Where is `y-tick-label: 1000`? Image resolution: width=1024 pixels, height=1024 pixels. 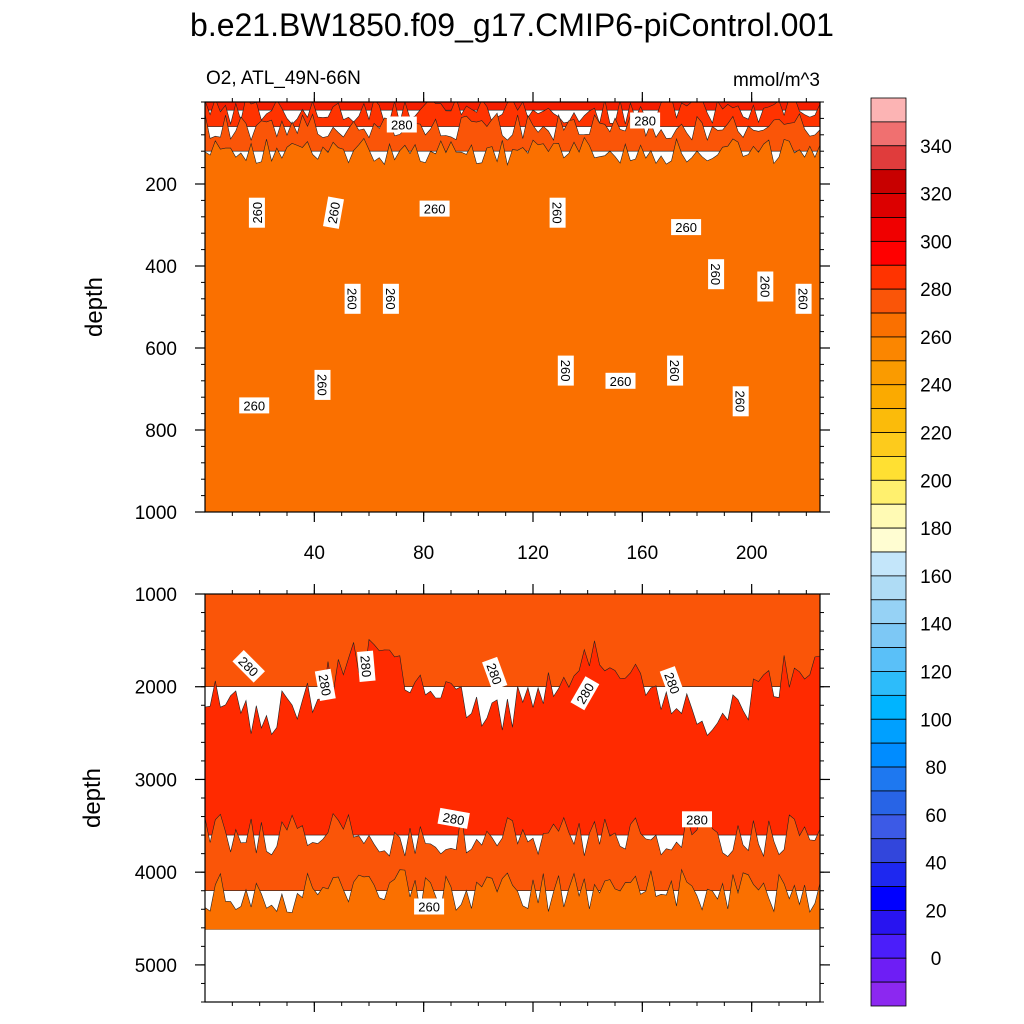
y-tick-label: 1000 is located at coordinates (156, 513).